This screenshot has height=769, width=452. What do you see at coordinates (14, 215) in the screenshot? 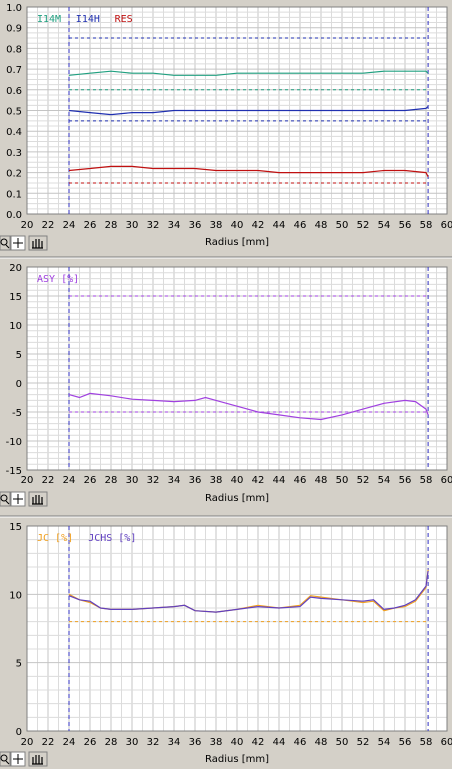
I see `y-tick-label: 0.0` at bounding box center [14, 215].